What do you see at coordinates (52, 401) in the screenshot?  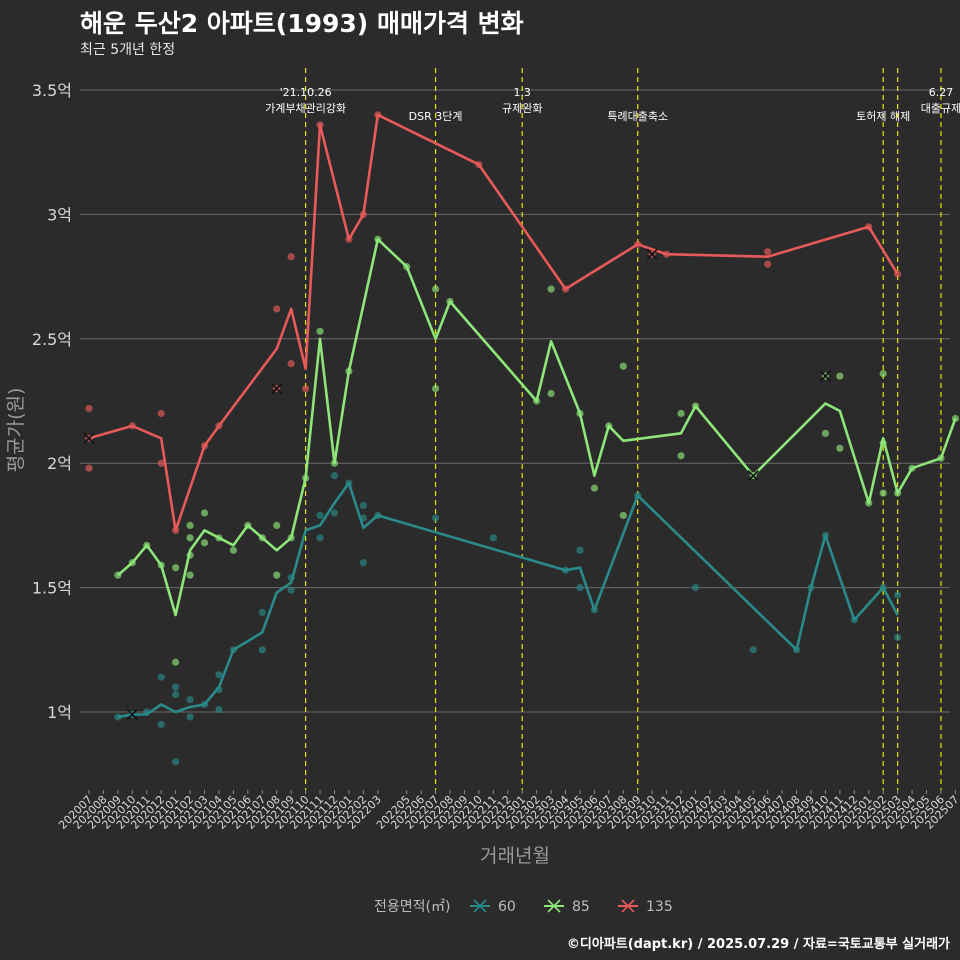 I see `y-axis-ticks: 1억 1.5억 2억 2.5억 3억 3.5억` at bounding box center [52, 401].